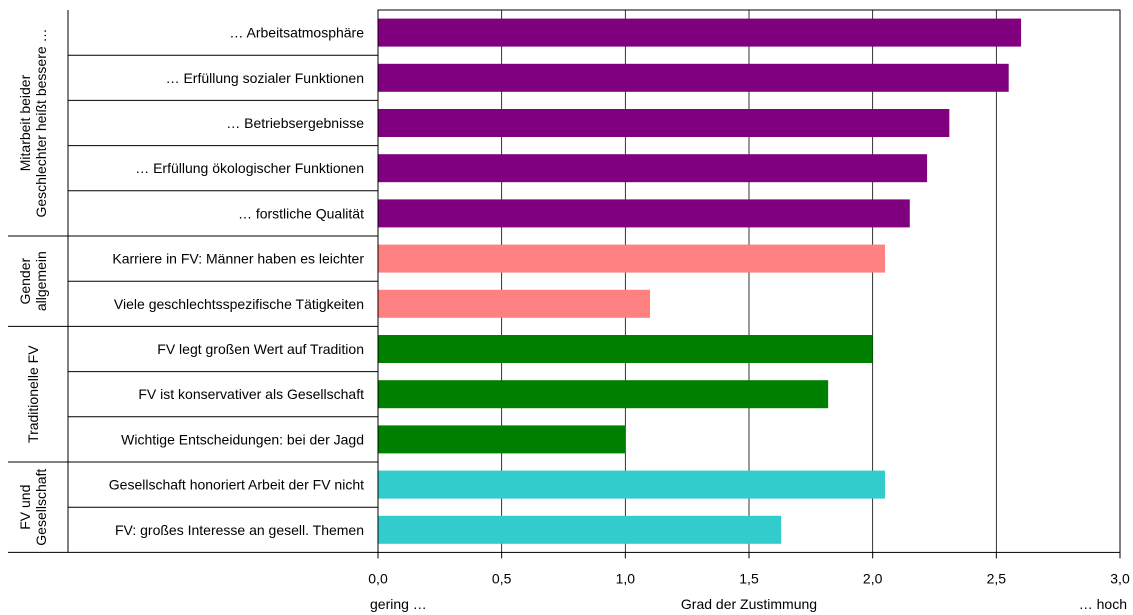  I want to click on category-label: Viele geschlechtsspezifische Tätigkeiten, so click(239, 304).